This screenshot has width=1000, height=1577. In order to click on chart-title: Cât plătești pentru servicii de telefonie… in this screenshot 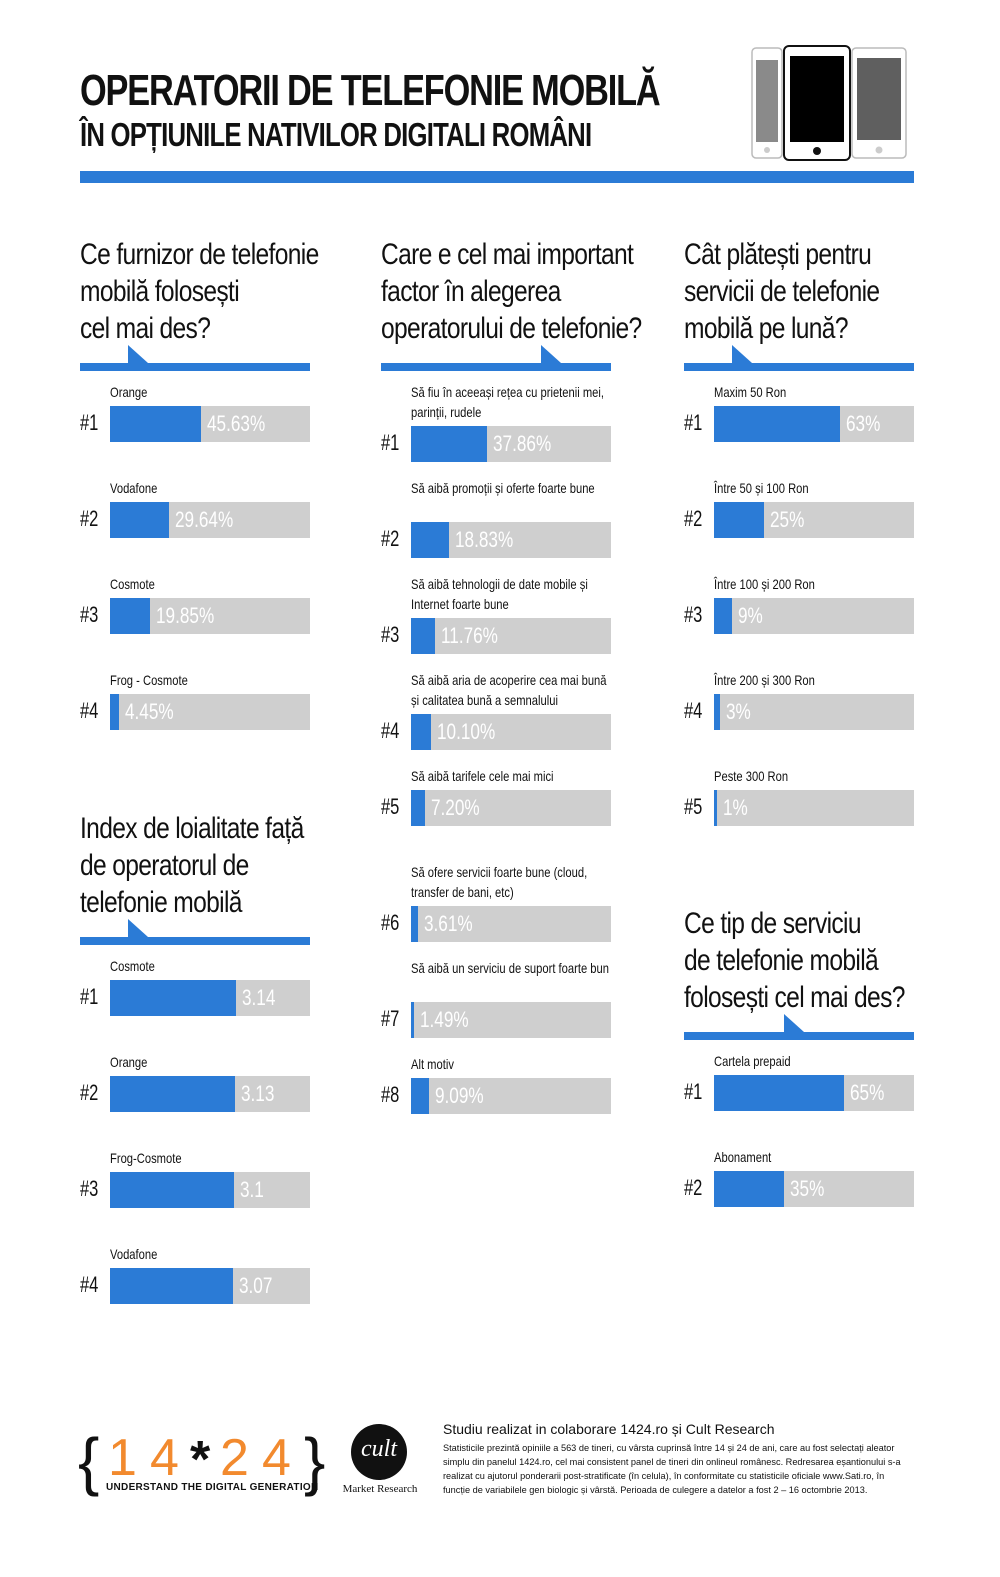, I will do `click(782, 291)`.